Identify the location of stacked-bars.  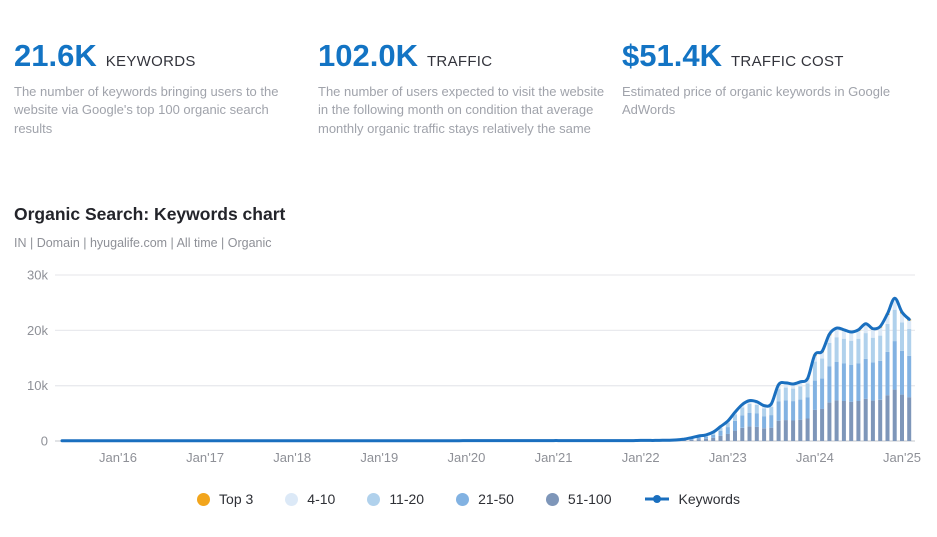
(797, 369).